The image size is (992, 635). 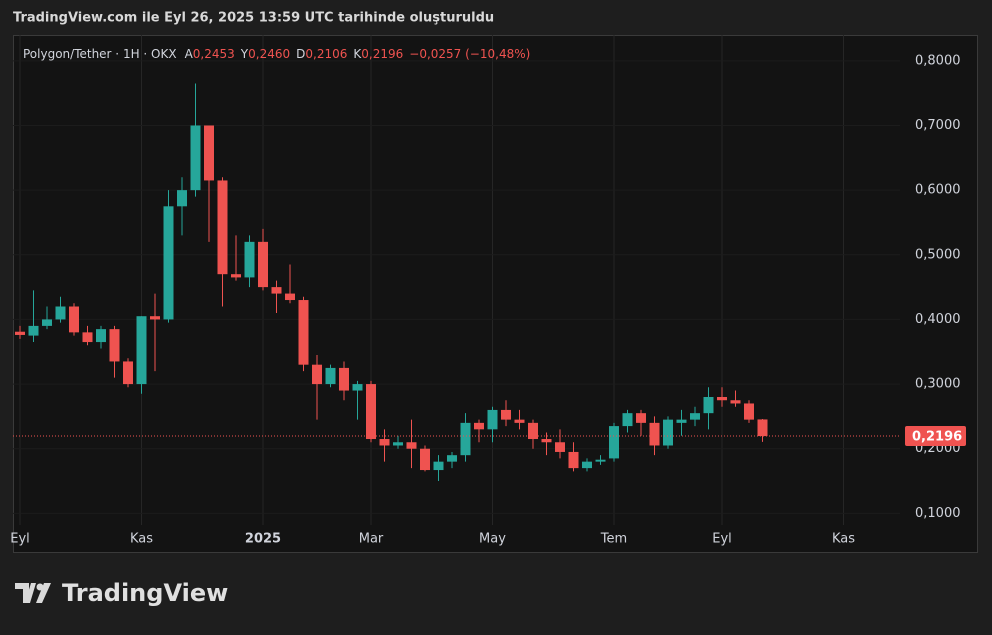 I want to click on ohlc-key: A, so click(x=189, y=54).